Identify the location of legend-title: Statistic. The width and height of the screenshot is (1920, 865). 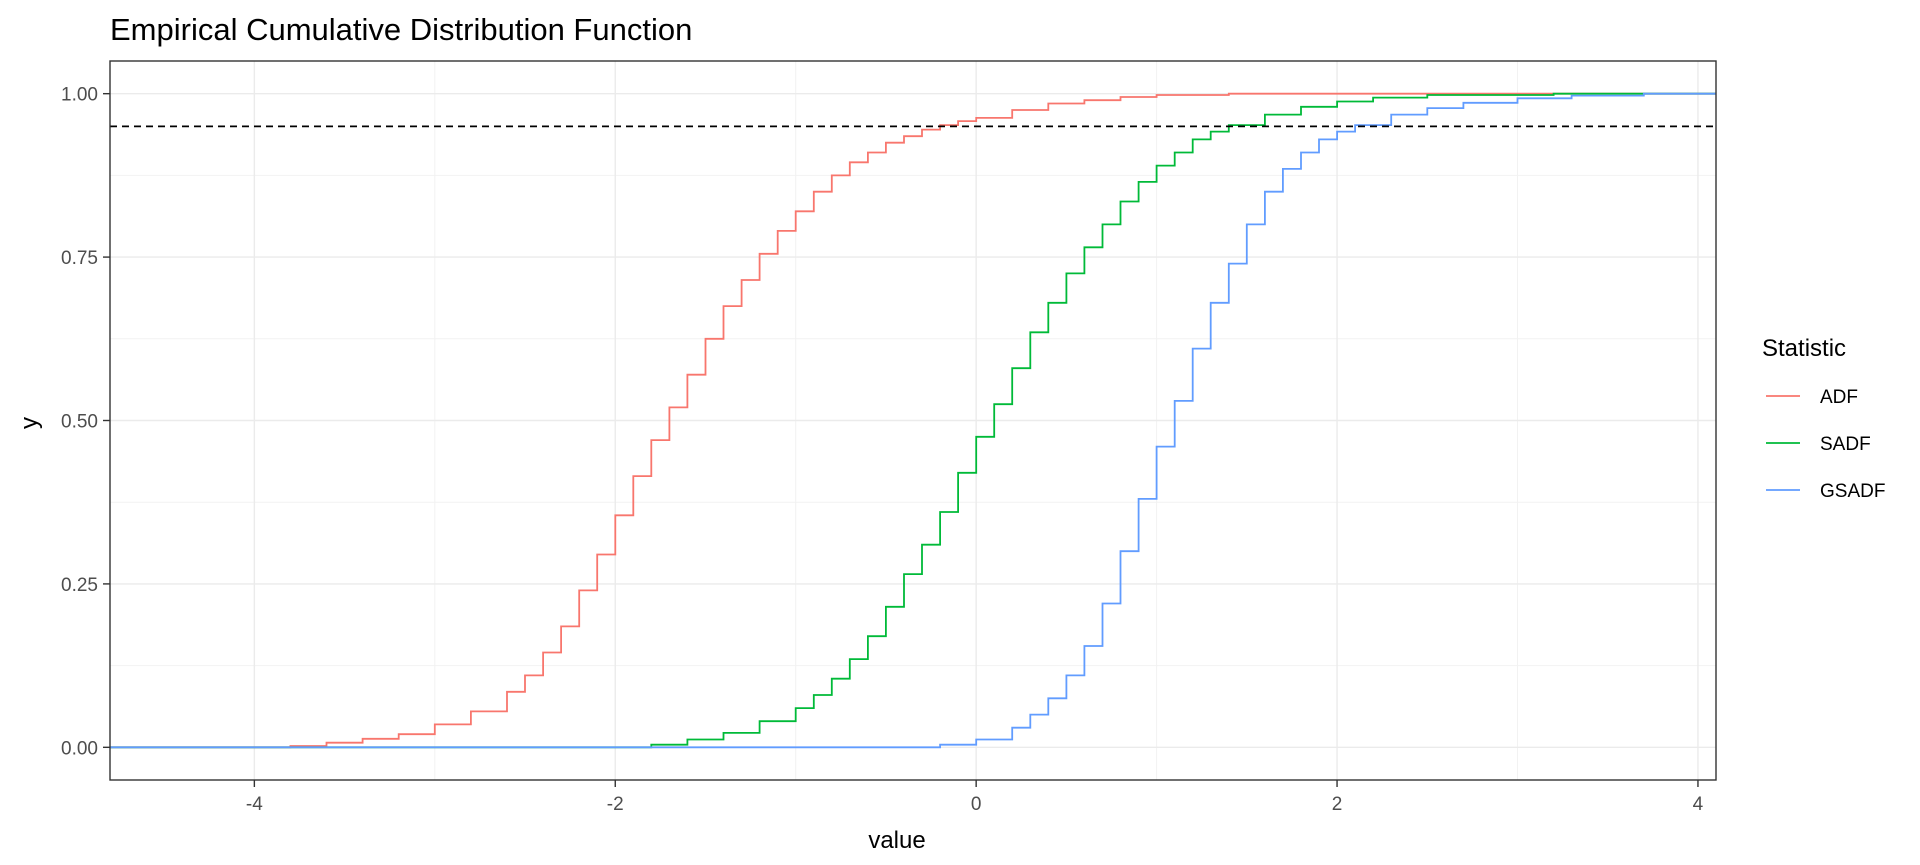
(1804, 348).